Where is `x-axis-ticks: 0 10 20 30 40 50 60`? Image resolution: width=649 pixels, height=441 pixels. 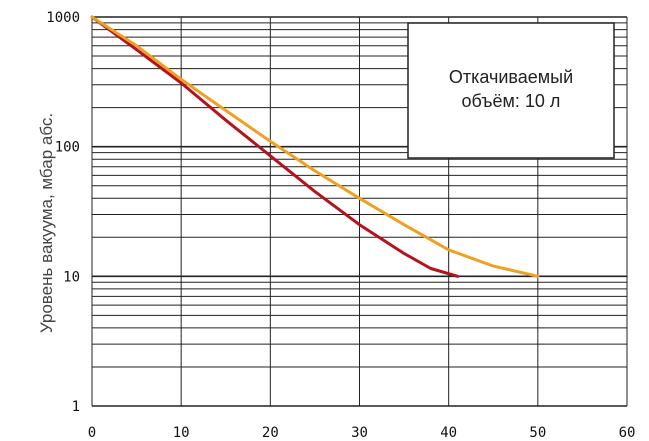
x-axis-ticks: 0 10 20 30 40 50 60 is located at coordinates (362, 433).